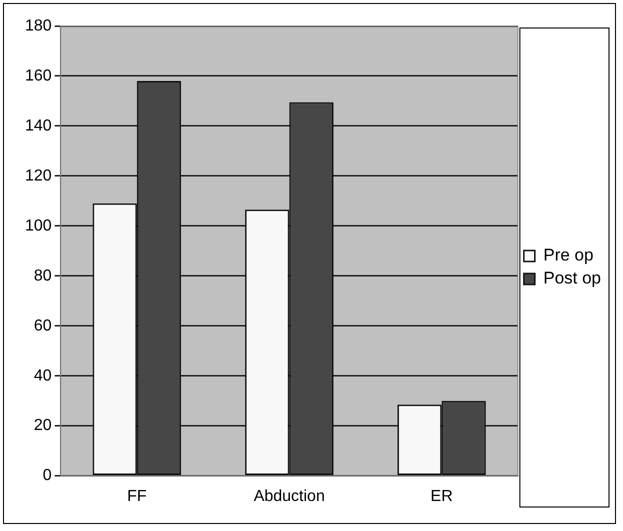  What do you see at coordinates (43, 375) in the screenshot?
I see `y-tick-label: 40` at bounding box center [43, 375].